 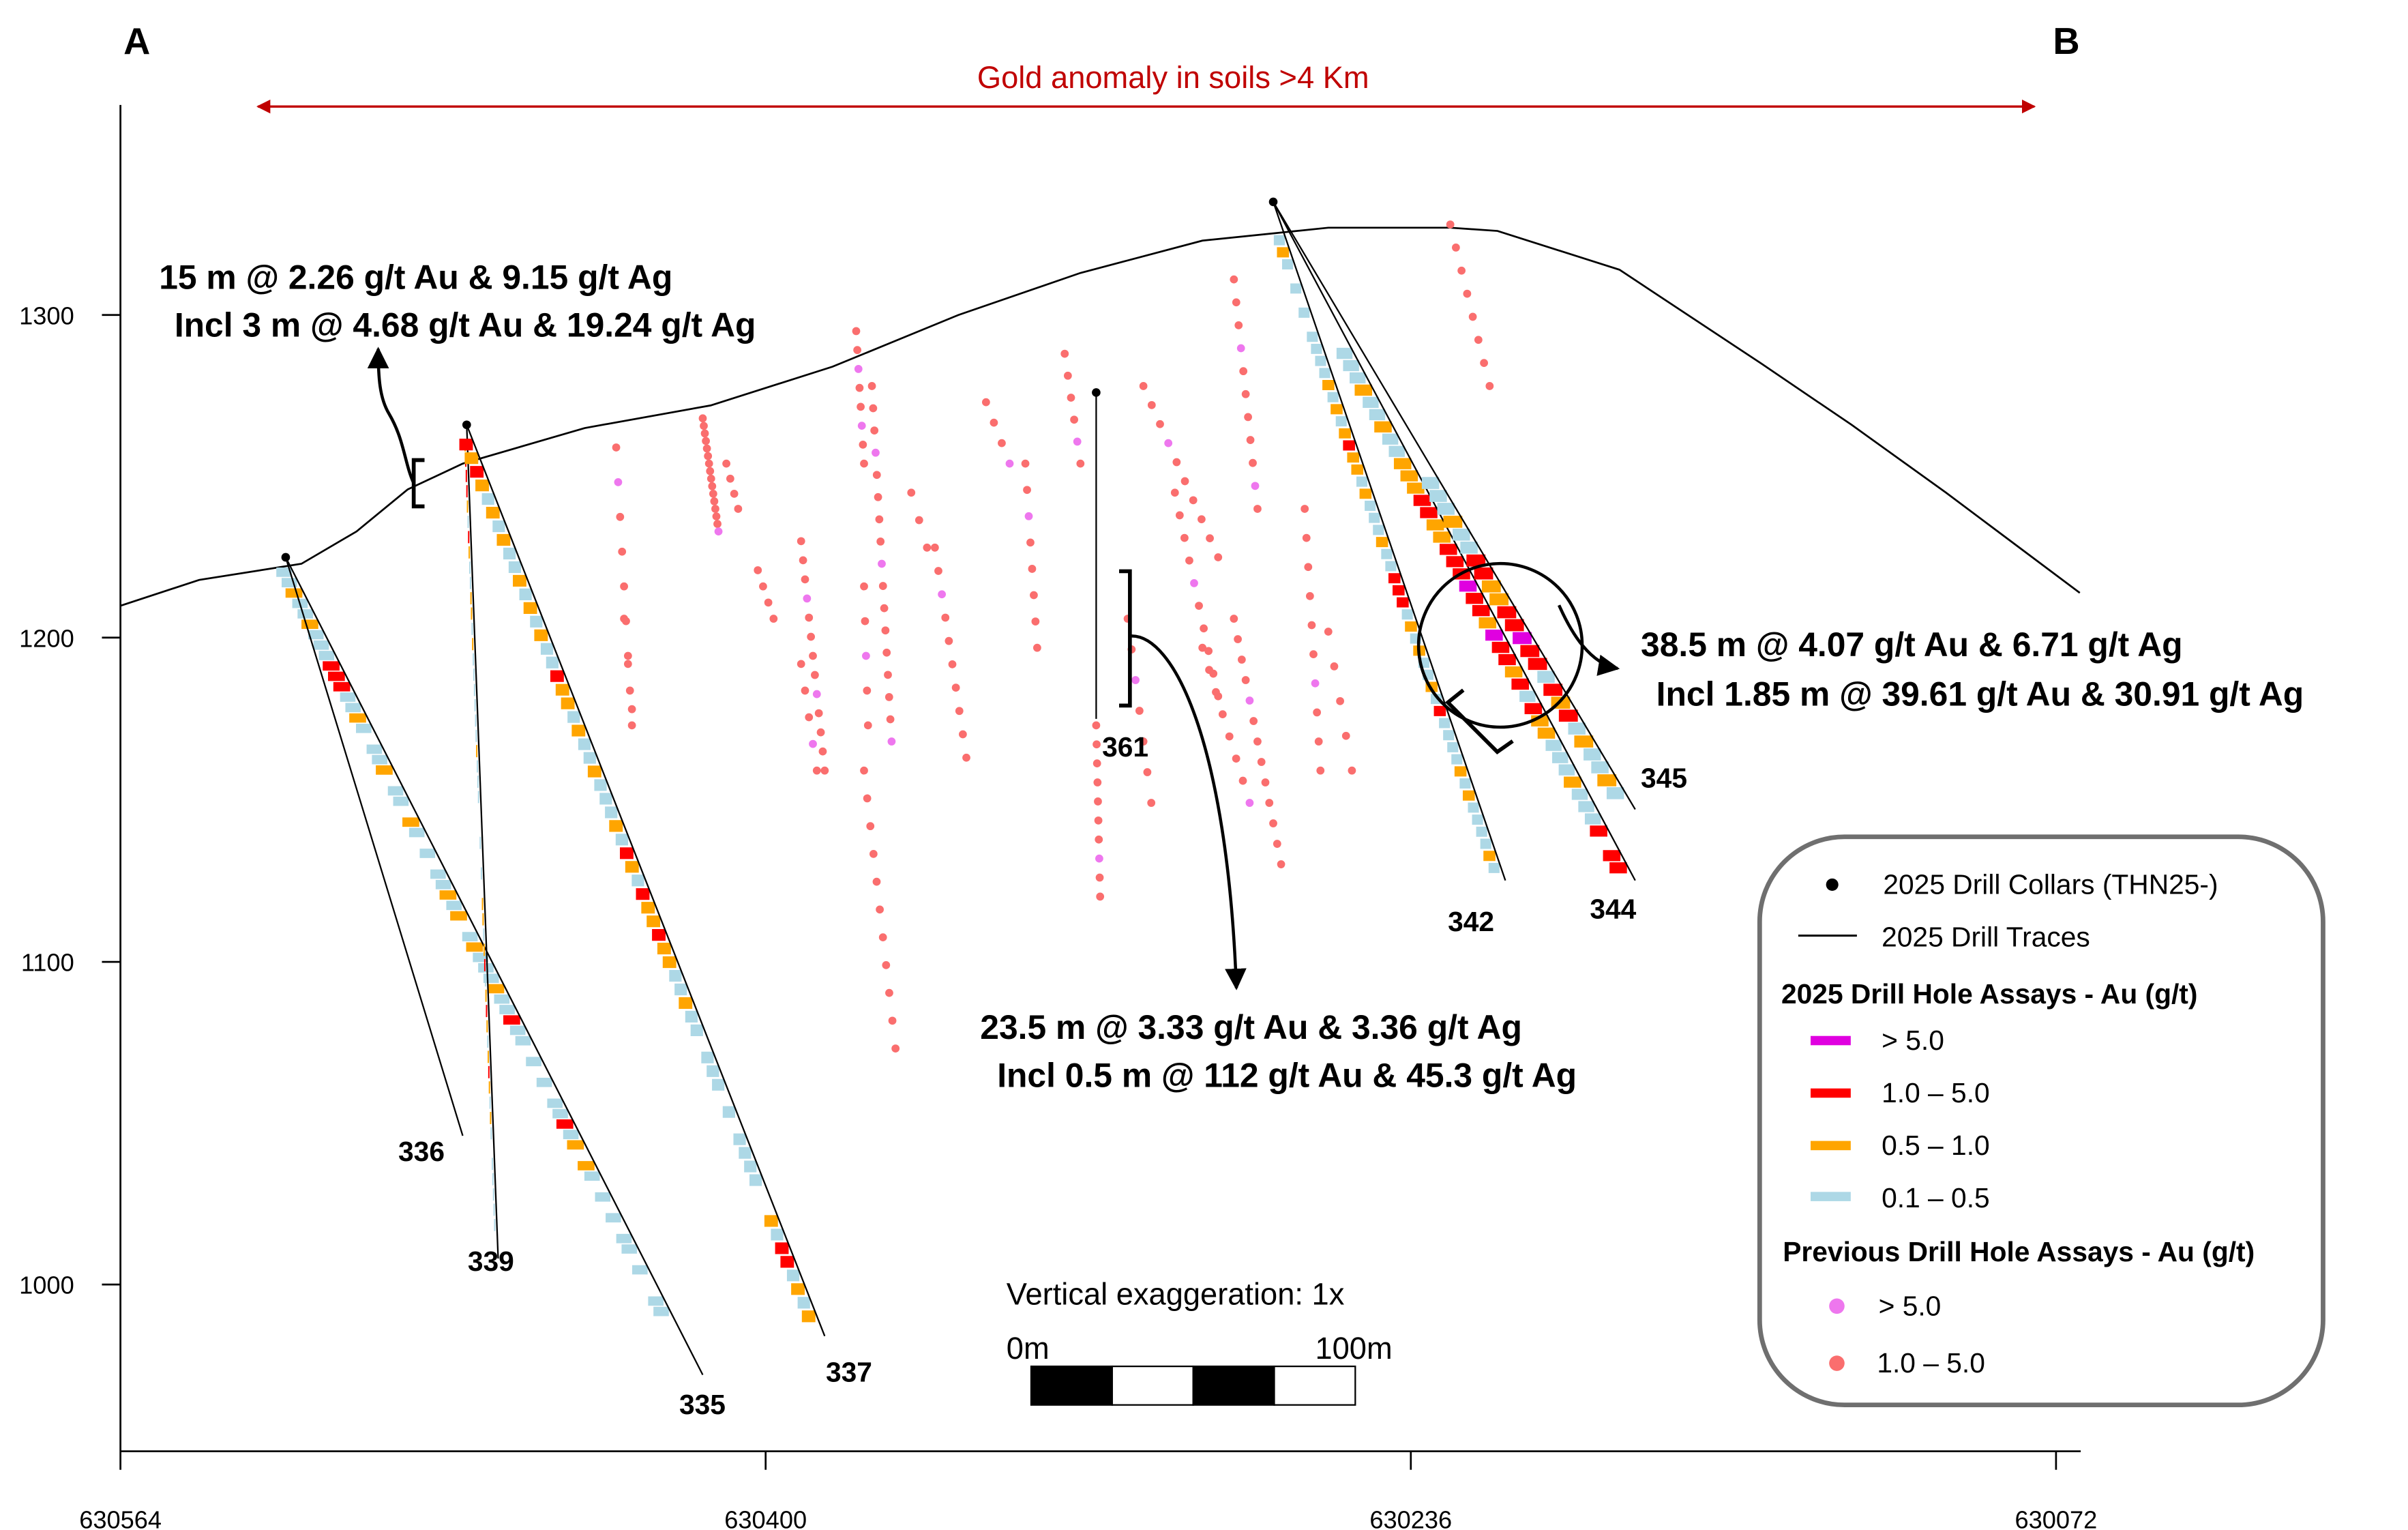 What do you see at coordinates (1831, 1146) in the screenshot?
I see `swatch-icon` at bounding box center [1831, 1146].